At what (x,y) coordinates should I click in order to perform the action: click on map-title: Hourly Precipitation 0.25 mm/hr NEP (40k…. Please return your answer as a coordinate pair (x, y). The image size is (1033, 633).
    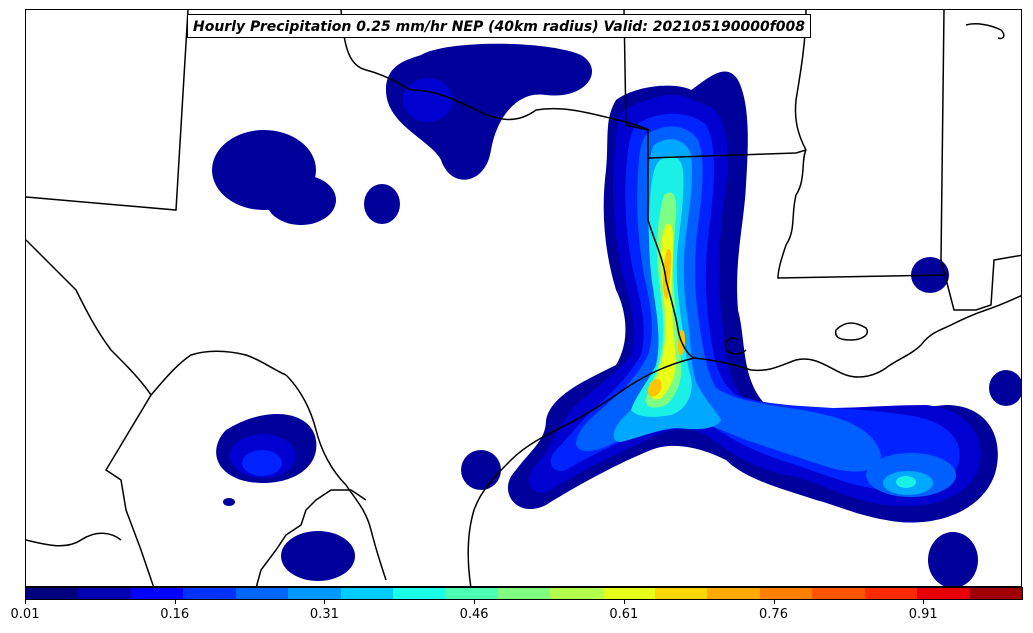
    Looking at the image, I should click on (499, 26).